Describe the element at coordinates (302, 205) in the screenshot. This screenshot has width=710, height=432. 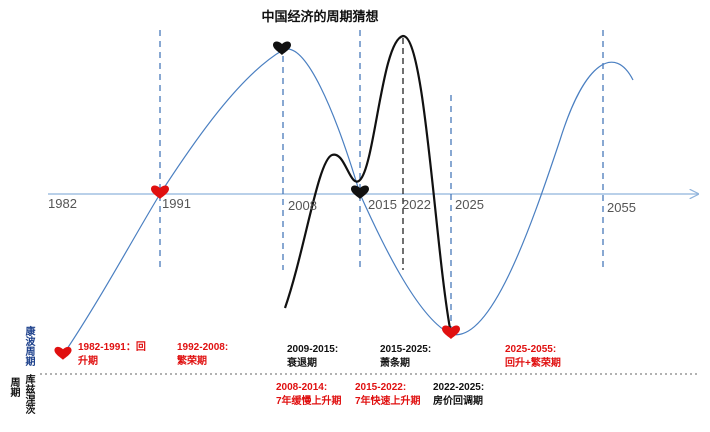
I see `year-label-2008: 2008` at that location.